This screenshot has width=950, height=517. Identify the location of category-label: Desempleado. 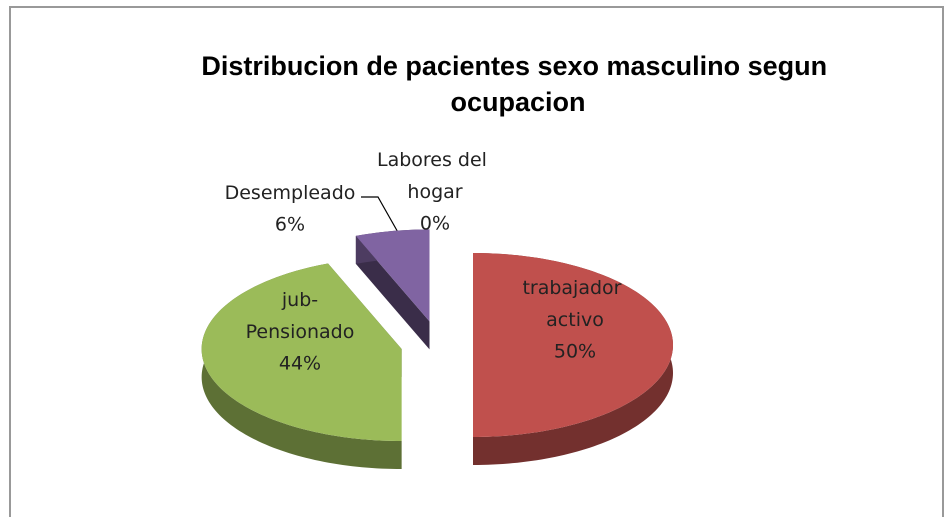
(290, 193).